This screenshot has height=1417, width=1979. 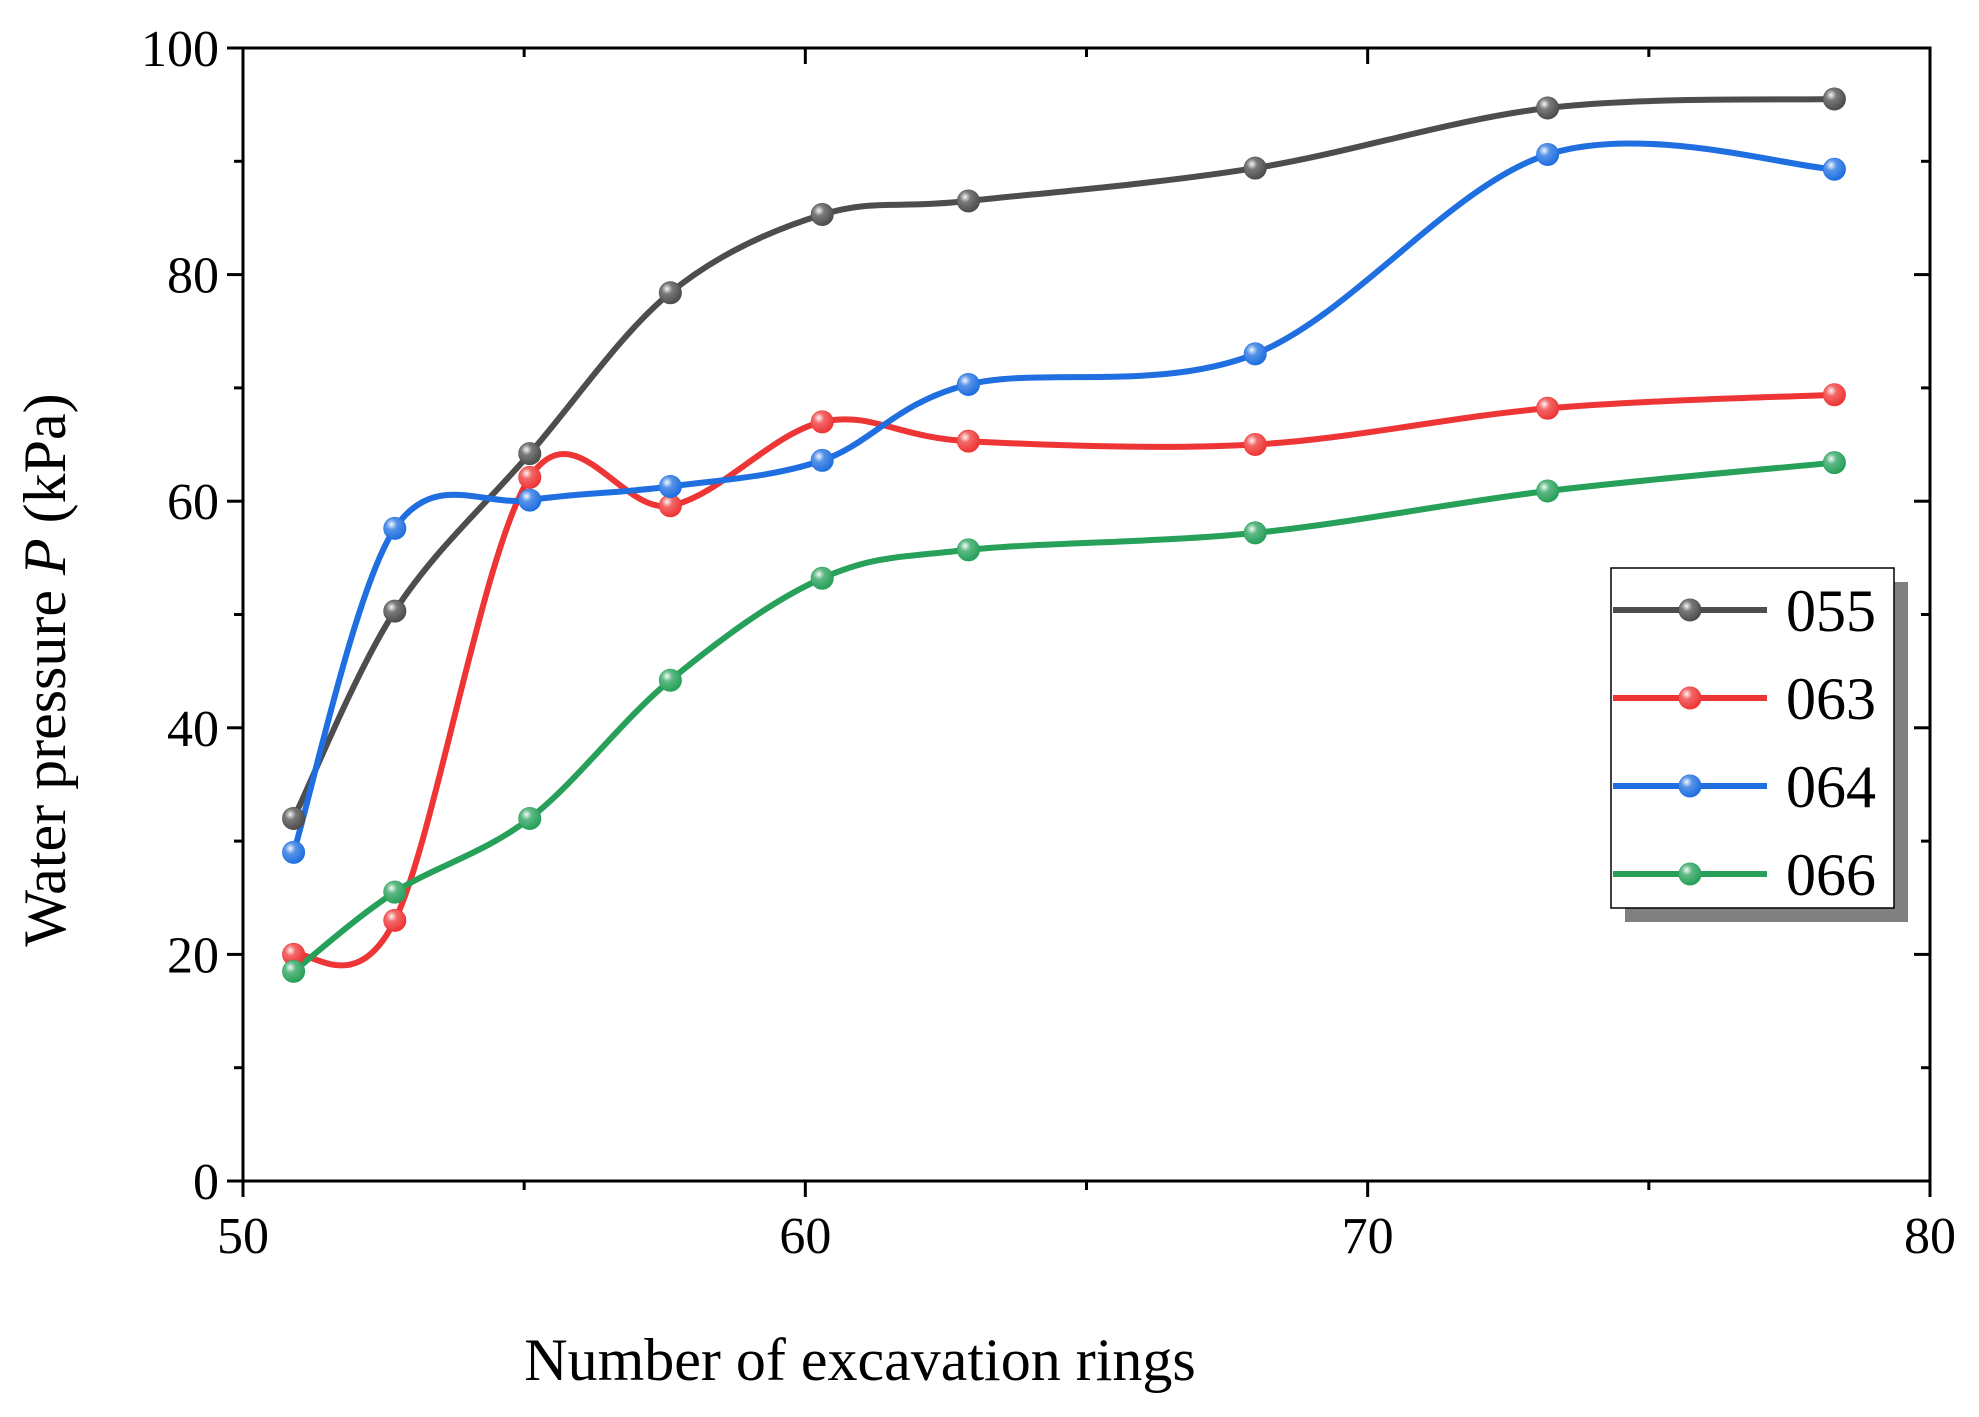 What do you see at coordinates (805, 1236) in the screenshot?
I see `x-tick-label: 60` at bounding box center [805, 1236].